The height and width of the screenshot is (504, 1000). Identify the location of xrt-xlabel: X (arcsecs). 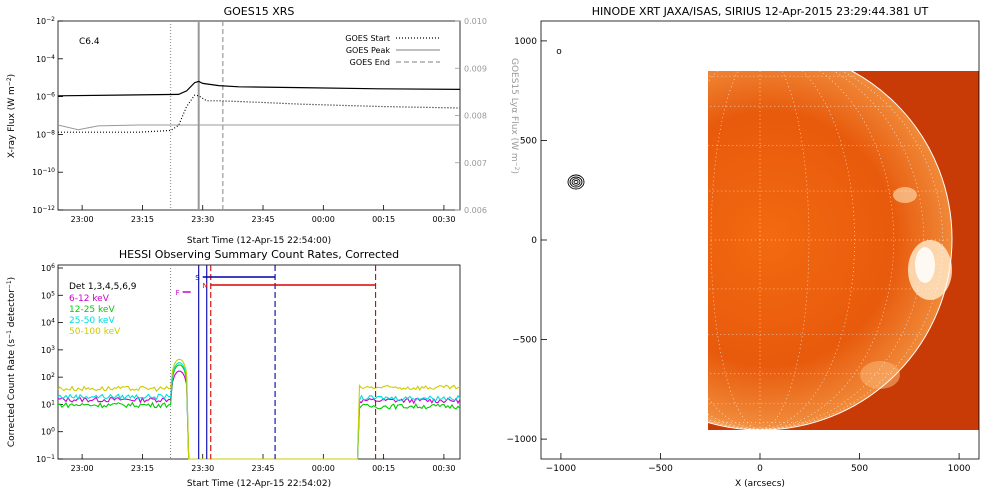
(760, 484).